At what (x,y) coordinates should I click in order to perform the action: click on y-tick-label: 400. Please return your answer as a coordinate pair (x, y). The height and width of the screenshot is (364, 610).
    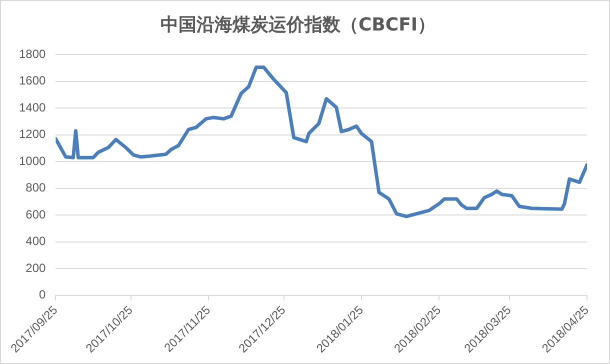
    Looking at the image, I should click on (36, 241).